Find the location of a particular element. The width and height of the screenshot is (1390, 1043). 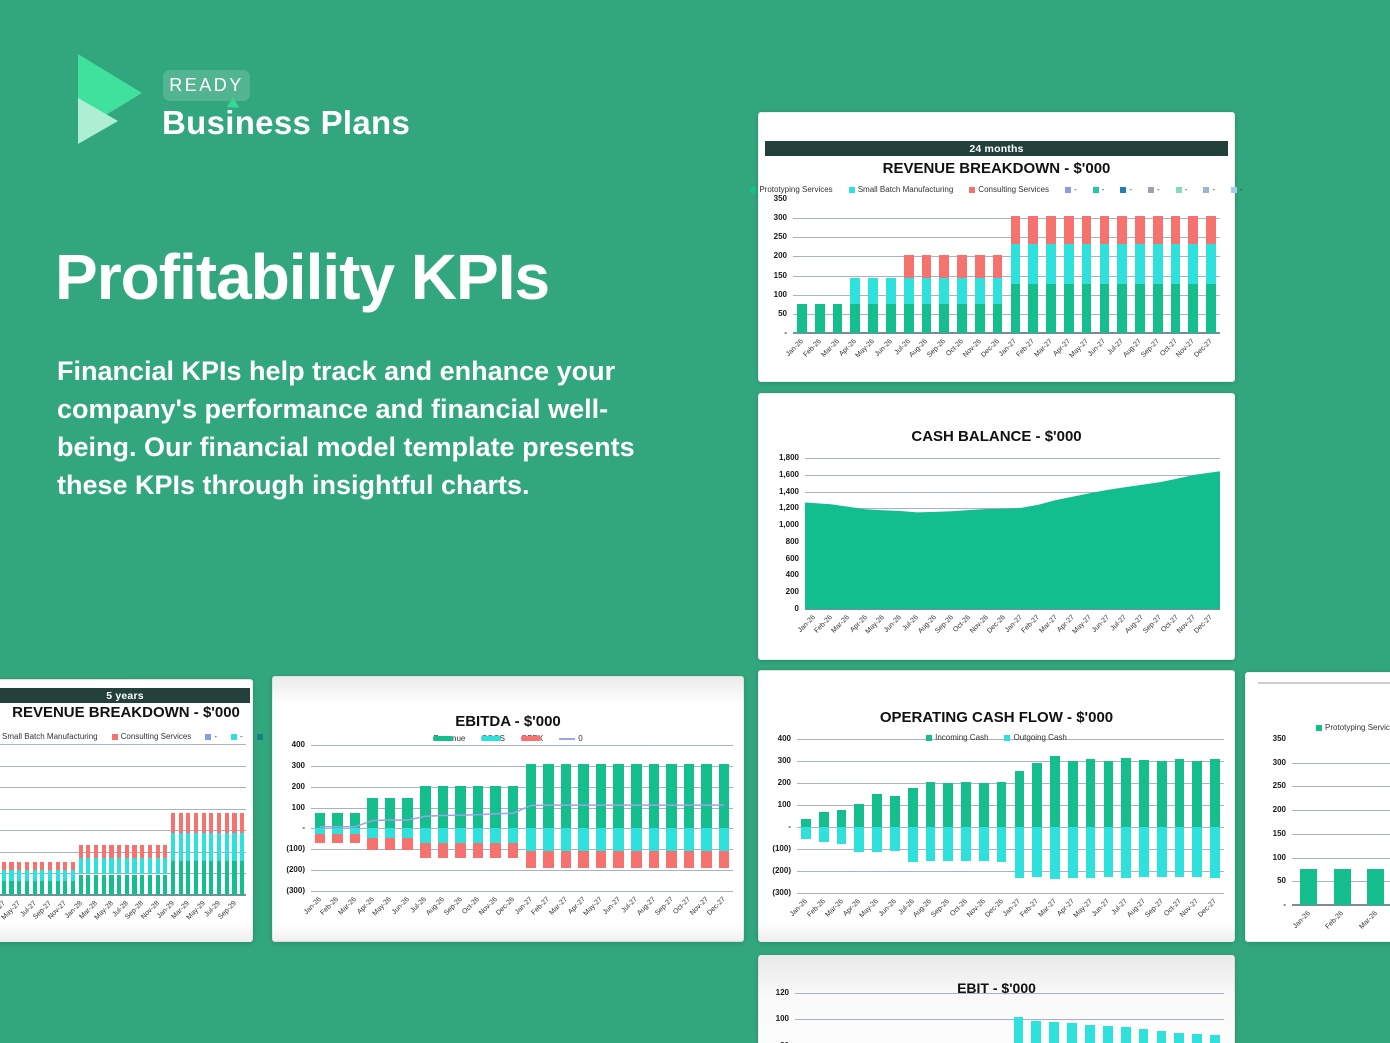

y-tick-label: 1,600 is located at coordinates (788, 474).